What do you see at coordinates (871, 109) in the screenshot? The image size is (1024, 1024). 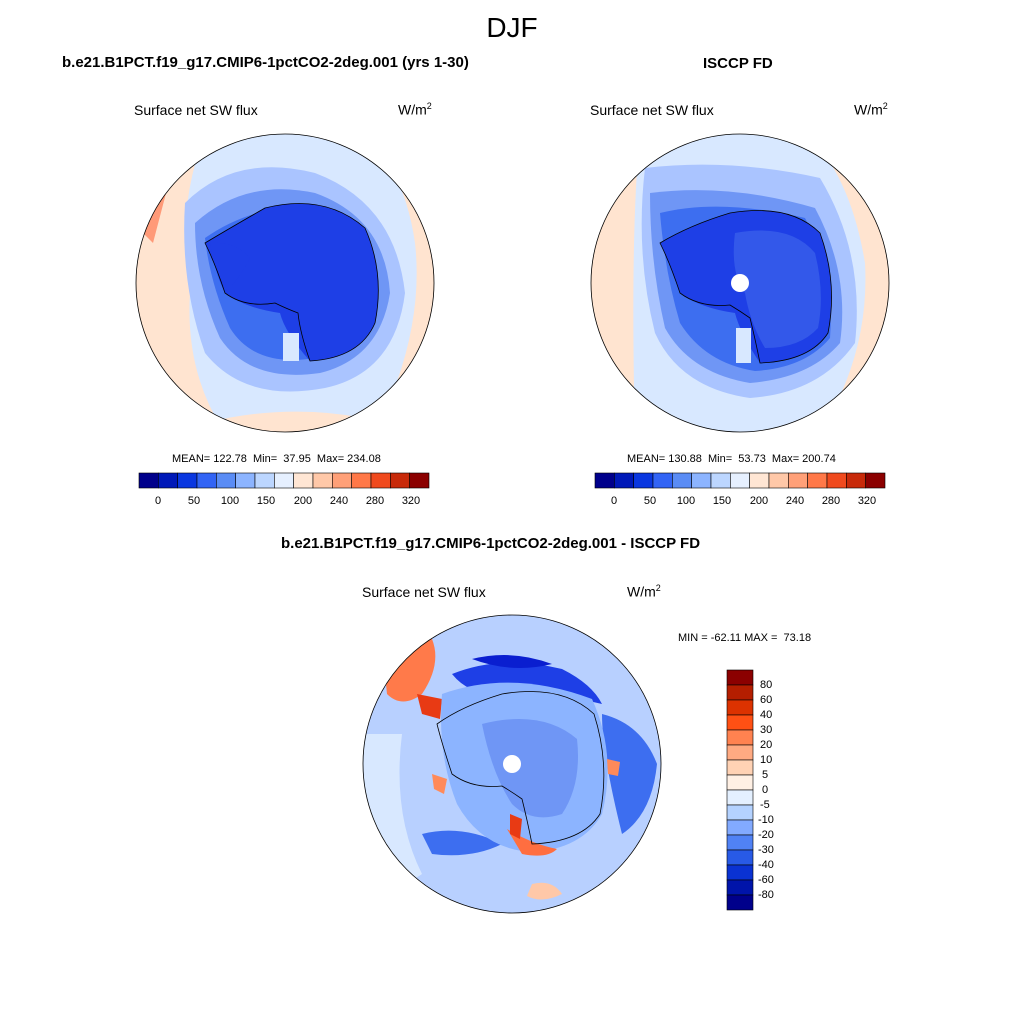 I see `panel-2-units: W/m2` at bounding box center [871, 109].